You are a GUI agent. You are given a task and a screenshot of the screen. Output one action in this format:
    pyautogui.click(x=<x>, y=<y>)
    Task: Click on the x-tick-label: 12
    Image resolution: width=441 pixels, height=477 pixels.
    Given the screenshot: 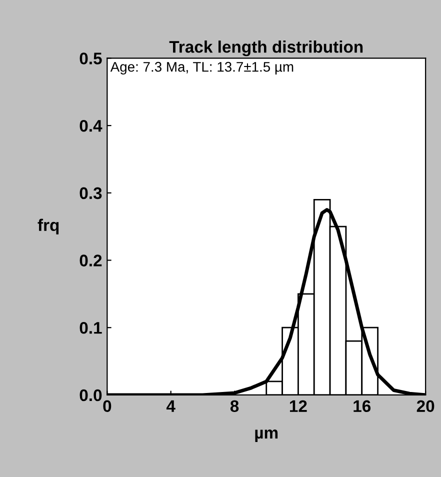 What is the action you would take?
    pyautogui.click(x=298, y=406)
    